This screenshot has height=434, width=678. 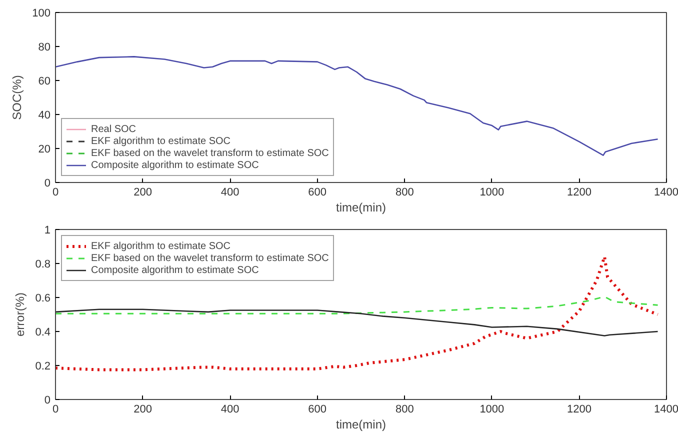 What do you see at coordinates (44, 48) in the screenshot?
I see `y-tick-label: 80` at bounding box center [44, 48].